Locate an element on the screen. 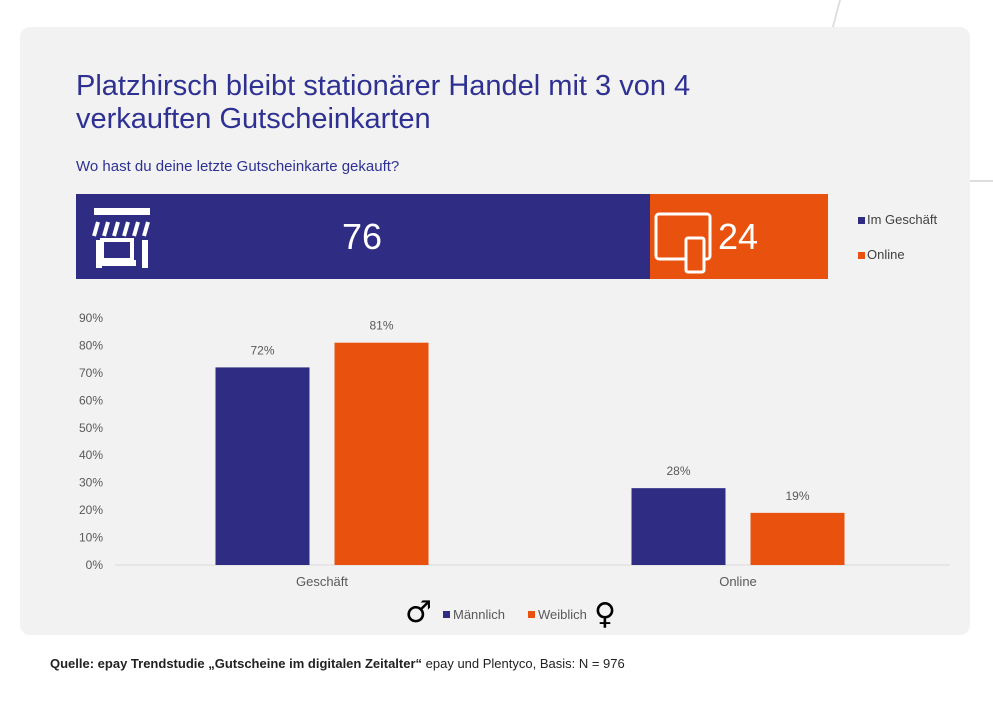 The height and width of the screenshot is (721, 993). stacked-label-online: 24 is located at coordinates (738, 236).